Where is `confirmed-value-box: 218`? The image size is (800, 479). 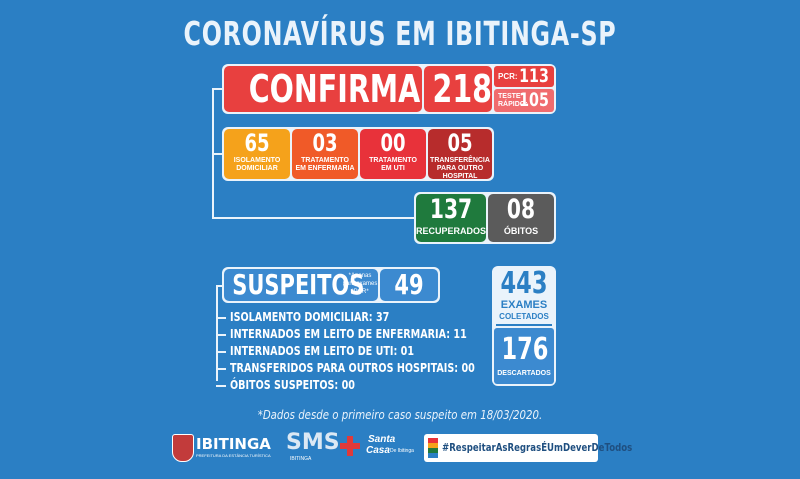
confirmed-value-box: 218 is located at coordinates (458, 89).